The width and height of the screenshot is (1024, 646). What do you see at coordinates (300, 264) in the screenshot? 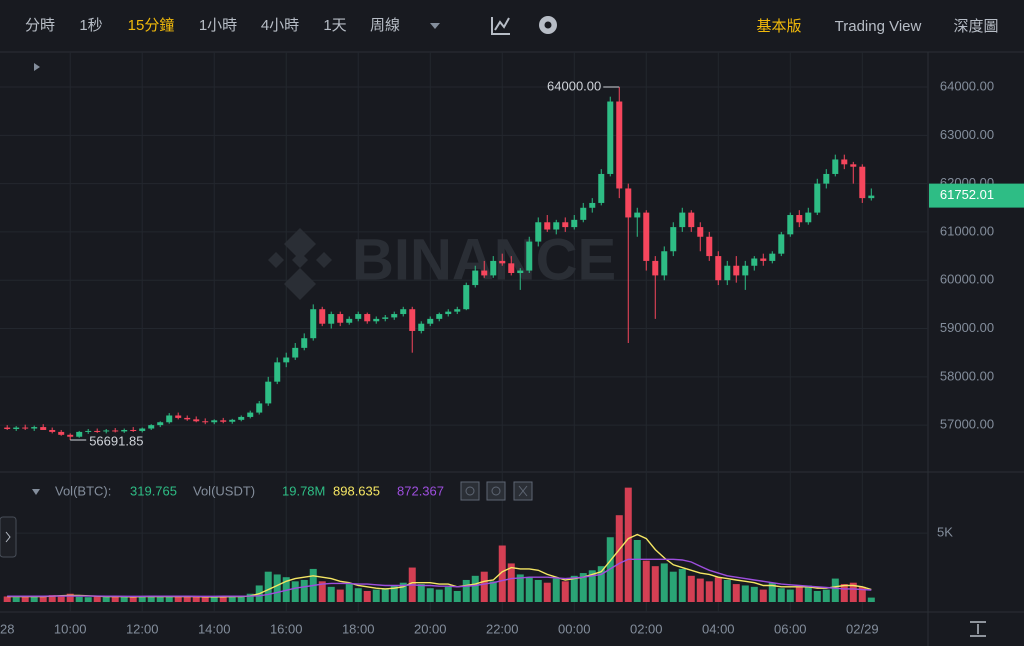
I see `watermark-logo` at bounding box center [300, 264].